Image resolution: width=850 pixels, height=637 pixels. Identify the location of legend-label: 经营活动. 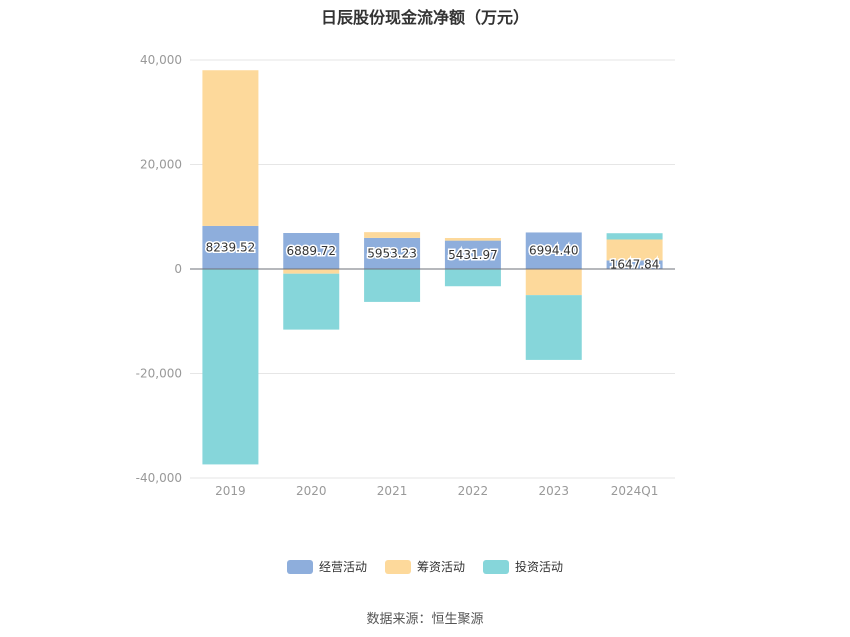
(342, 567).